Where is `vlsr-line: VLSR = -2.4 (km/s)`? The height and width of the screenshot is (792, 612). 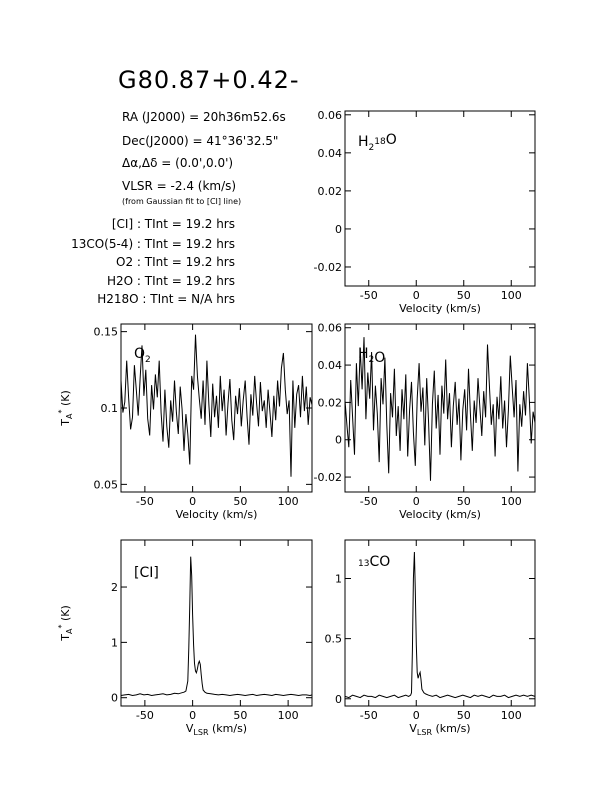 vlsr-line: VLSR = -2.4 (km/s) is located at coordinates (179, 186).